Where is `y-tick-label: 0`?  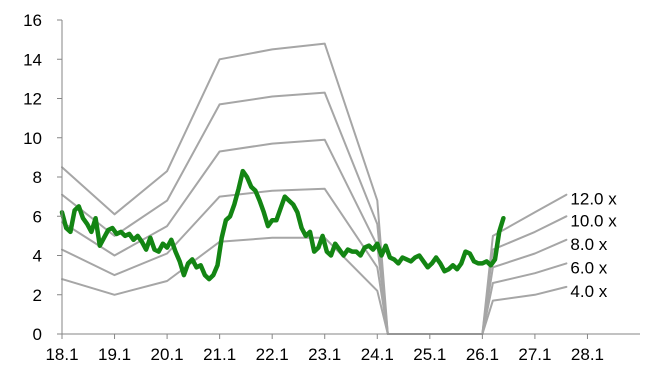 y-tick-label: 0 is located at coordinates (37, 334).